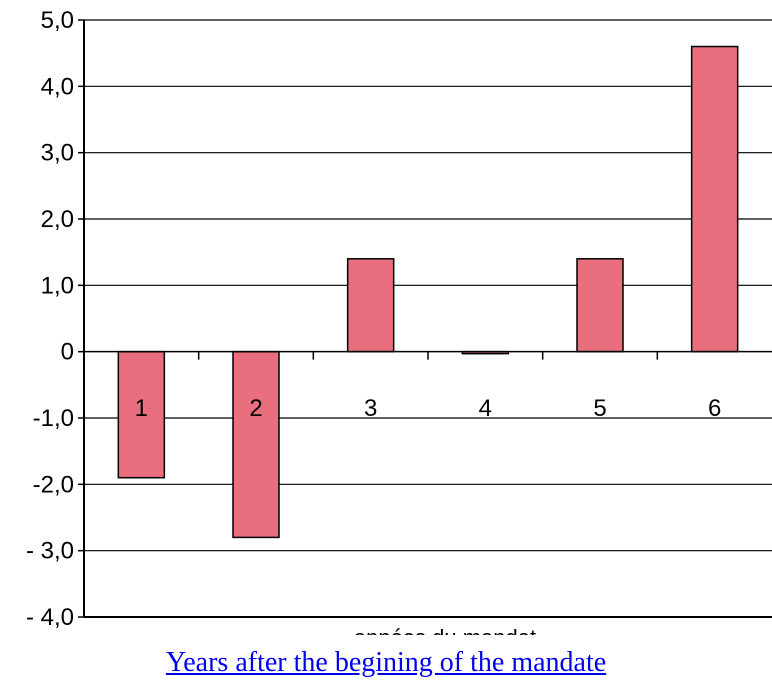 The width and height of the screenshot is (772, 685). I want to click on y-tick-label: - 3,0, so click(50, 551).